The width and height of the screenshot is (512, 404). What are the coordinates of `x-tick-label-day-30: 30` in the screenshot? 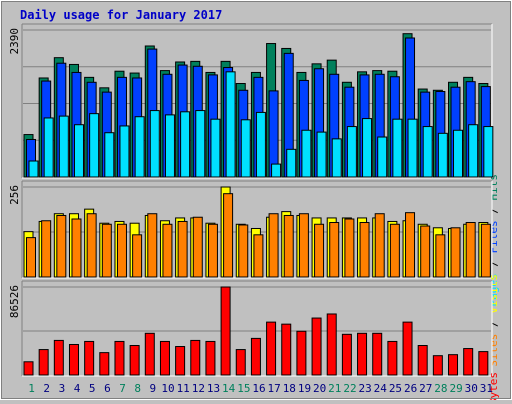 It's located at (471, 388).